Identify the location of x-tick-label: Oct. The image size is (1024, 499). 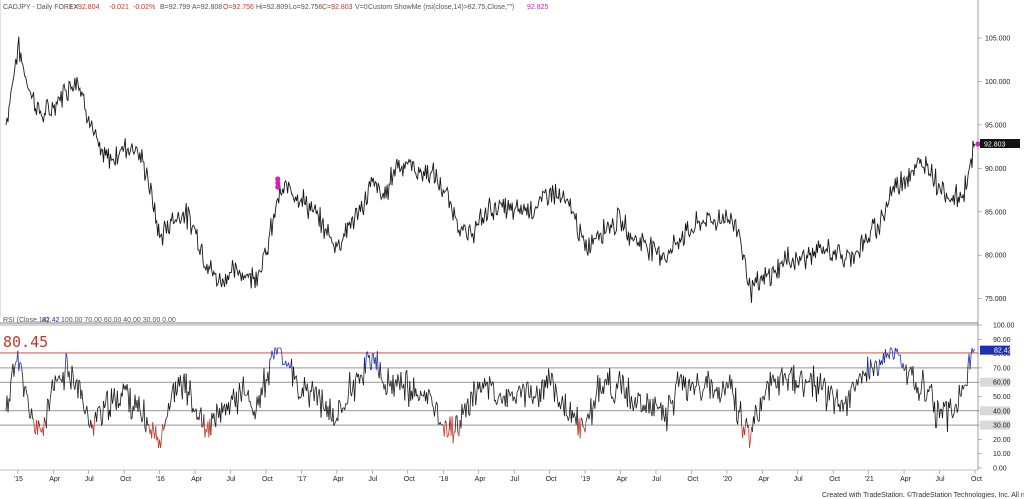
(692, 479).